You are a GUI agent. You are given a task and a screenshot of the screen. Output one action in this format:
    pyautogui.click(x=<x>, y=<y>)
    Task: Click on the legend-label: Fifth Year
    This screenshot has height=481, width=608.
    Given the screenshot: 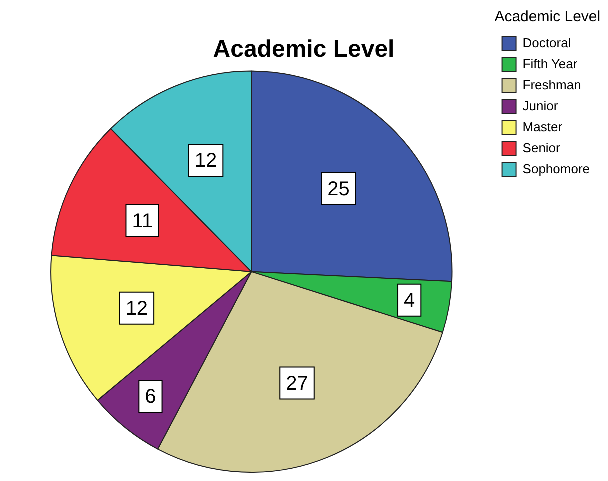 What is the action you would take?
    pyautogui.click(x=550, y=64)
    